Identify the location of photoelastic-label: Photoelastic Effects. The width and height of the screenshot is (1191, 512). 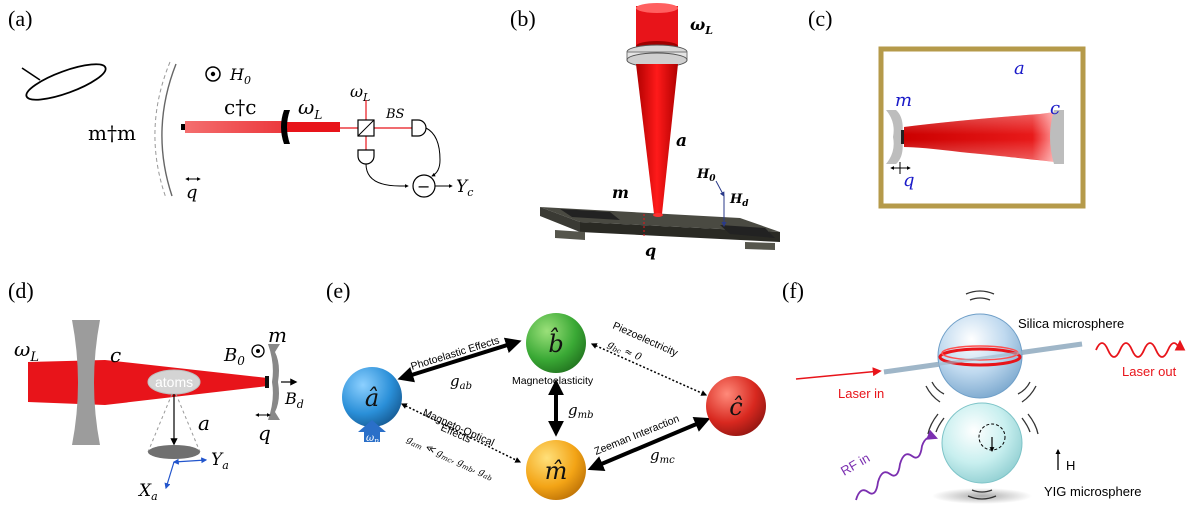
(455, 353).